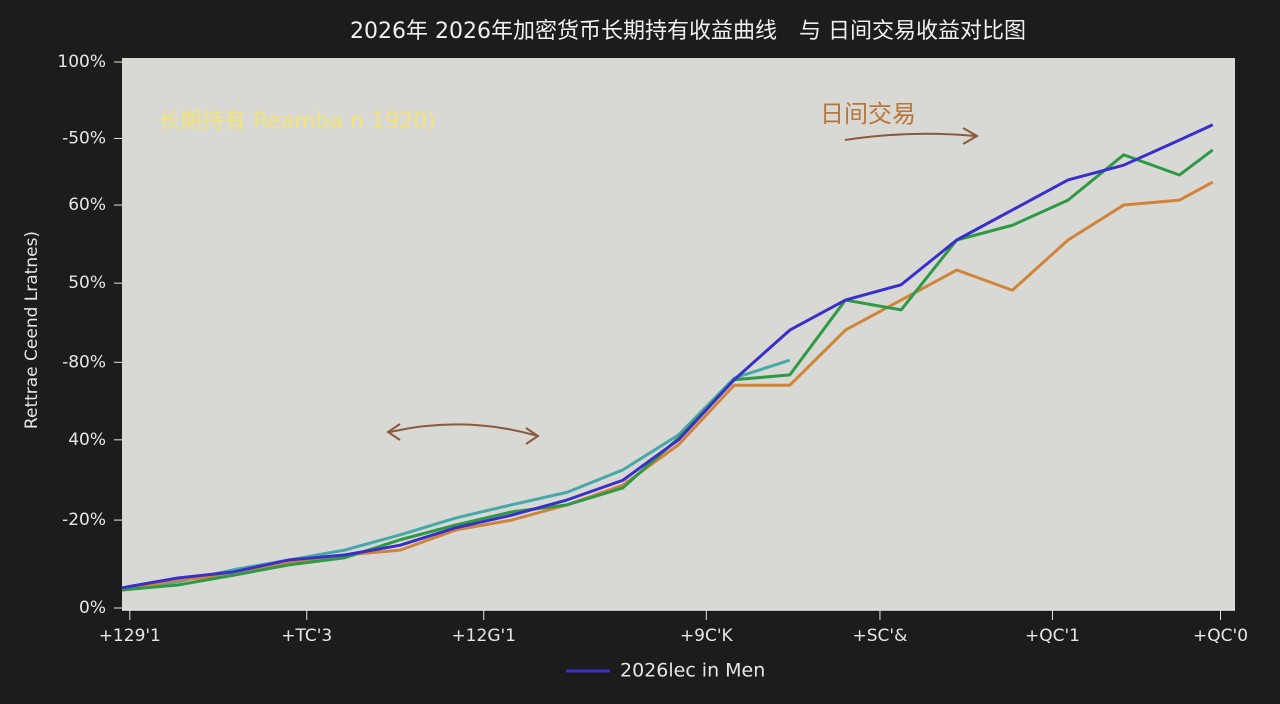 The width and height of the screenshot is (1280, 704). Describe the element at coordinates (81, 62) in the screenshot. I see `y-tick-label: 100%` at that location.